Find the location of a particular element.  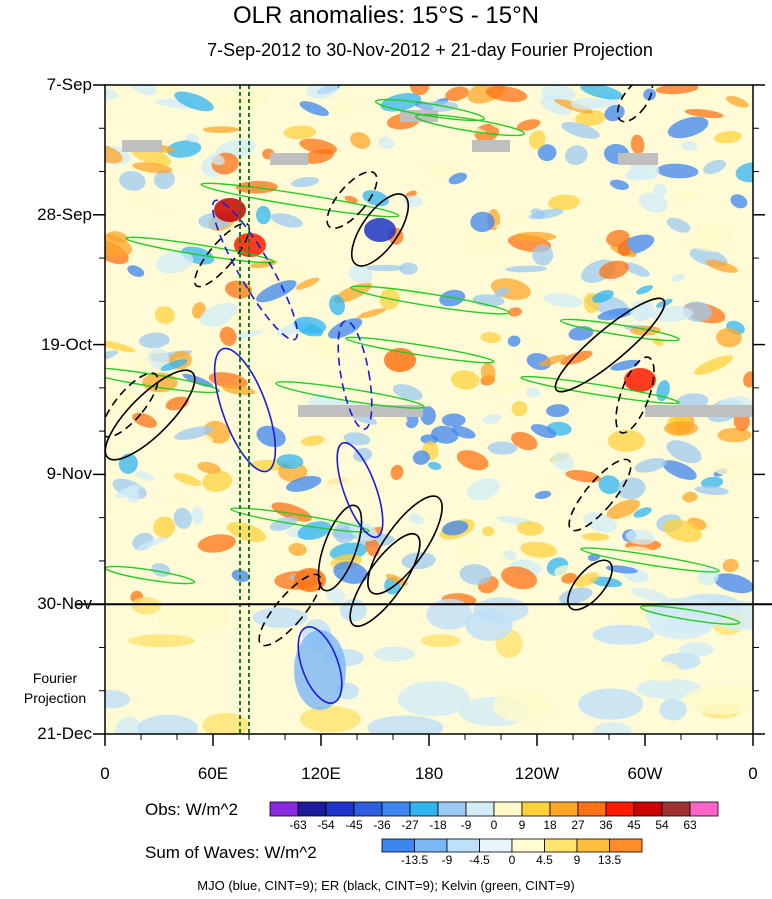

obs-legend-label: -54 is located at coordinates (326, 825).